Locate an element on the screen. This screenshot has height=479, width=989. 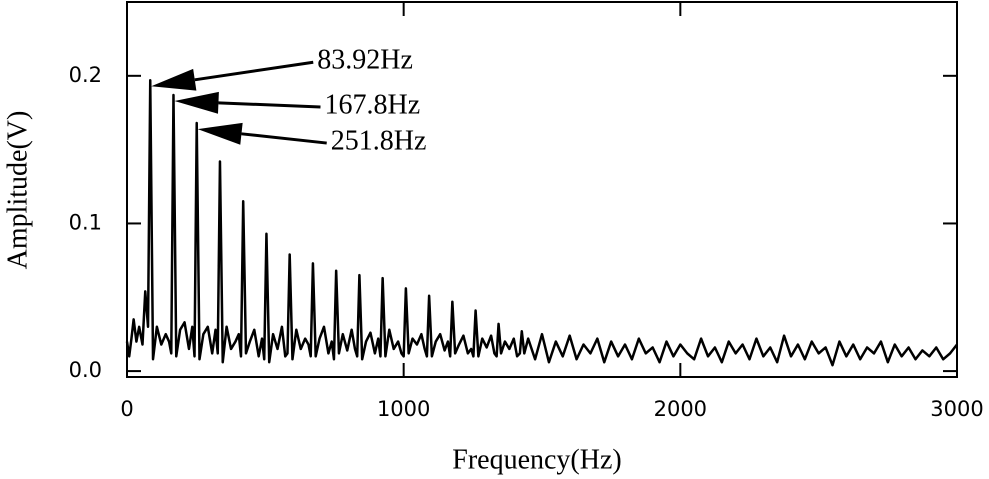
annotation-label: 83.92Hz is located at coordinates (365, 60).